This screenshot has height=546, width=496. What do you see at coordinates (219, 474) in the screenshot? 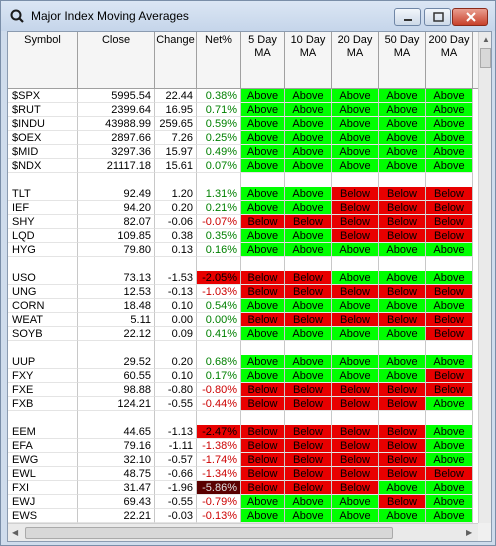
I see `net-percent-cell: -1.34%` at bounding box center [219, 474].